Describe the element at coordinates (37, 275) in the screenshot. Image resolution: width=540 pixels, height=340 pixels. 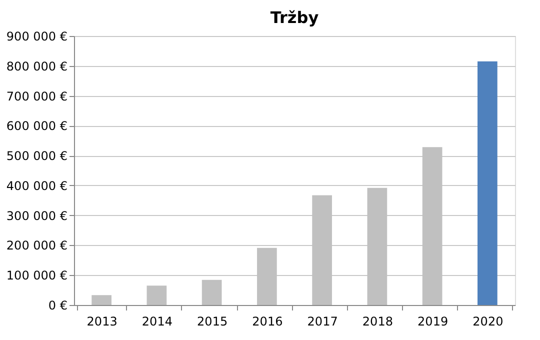
I see `y-tick-label: 100 000 €` at that location.